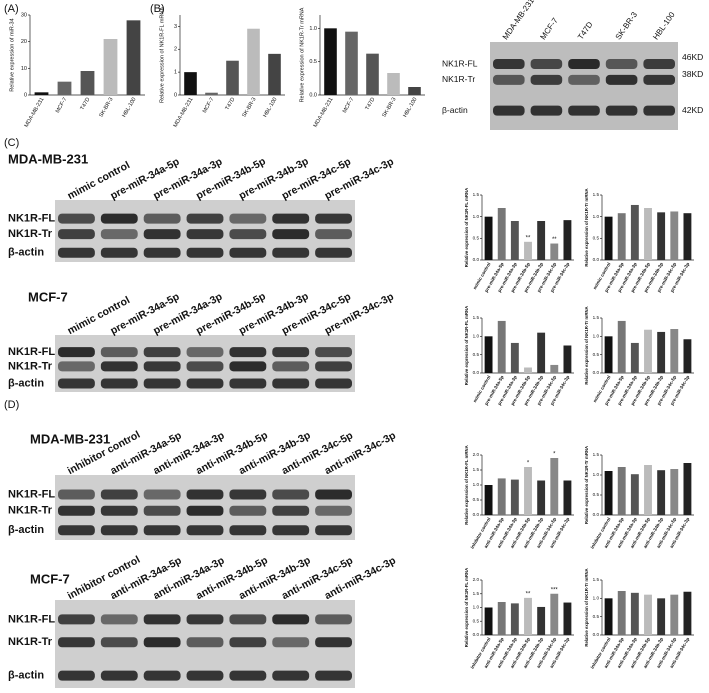  Describe the element at coordinates (302, 54) in the screenshot. I see `y-label-group: Relative expression of NK1R-Tr mRNA` at that location.